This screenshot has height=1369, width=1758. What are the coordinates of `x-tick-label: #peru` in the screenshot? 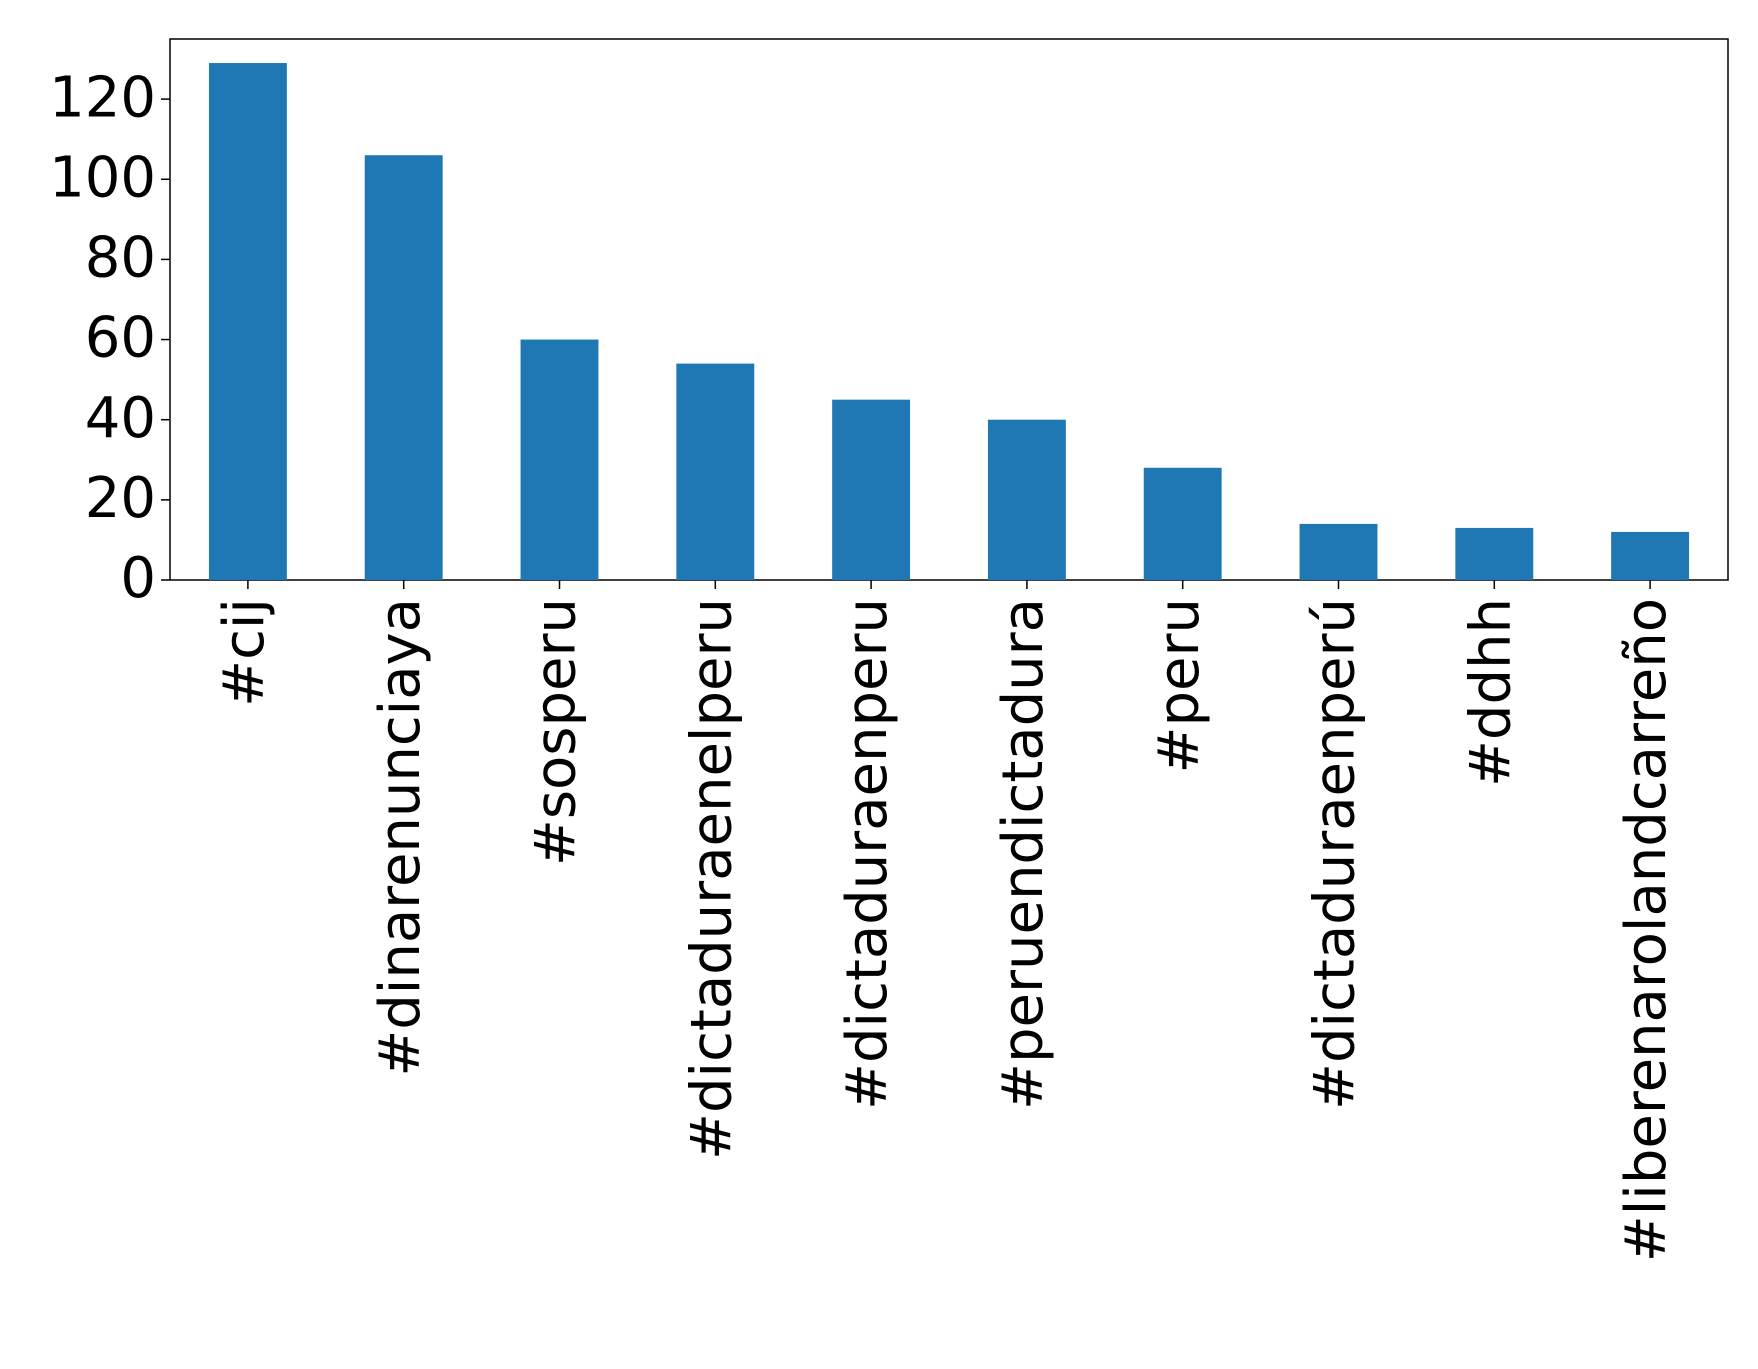 It's located at (1179, 685).